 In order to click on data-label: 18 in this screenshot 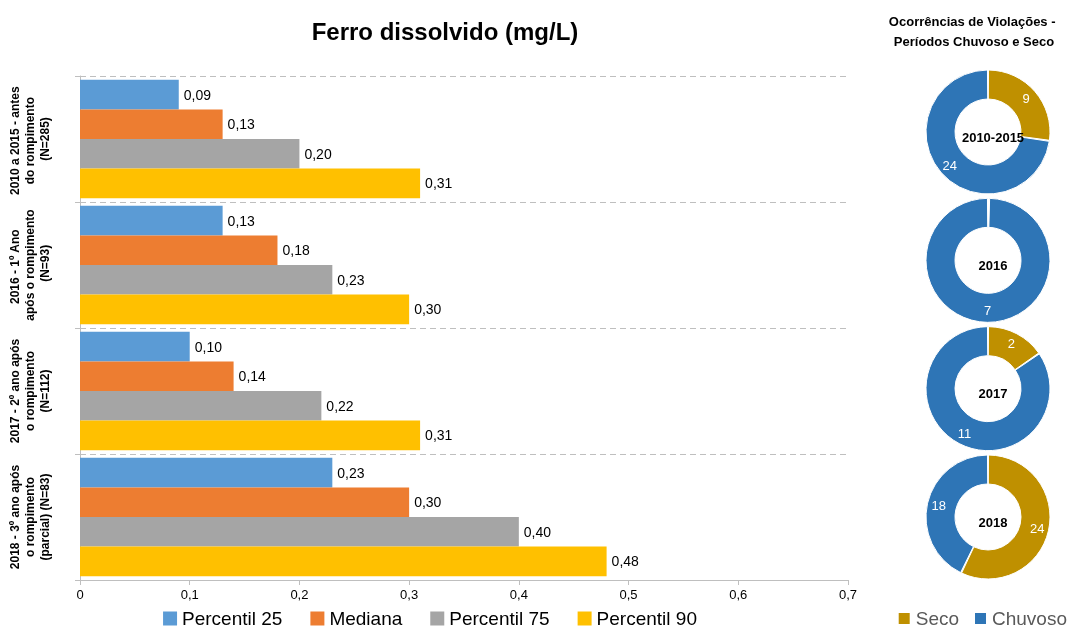, I will do `click(938, 506)`.